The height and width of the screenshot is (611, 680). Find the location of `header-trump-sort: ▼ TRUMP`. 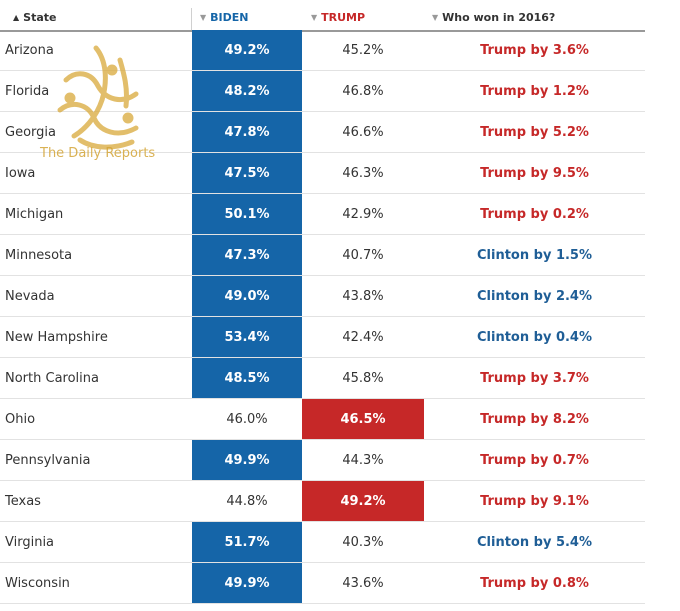

header-trump-sort: ▼ TRUMP is located at coordinates (338, 17).